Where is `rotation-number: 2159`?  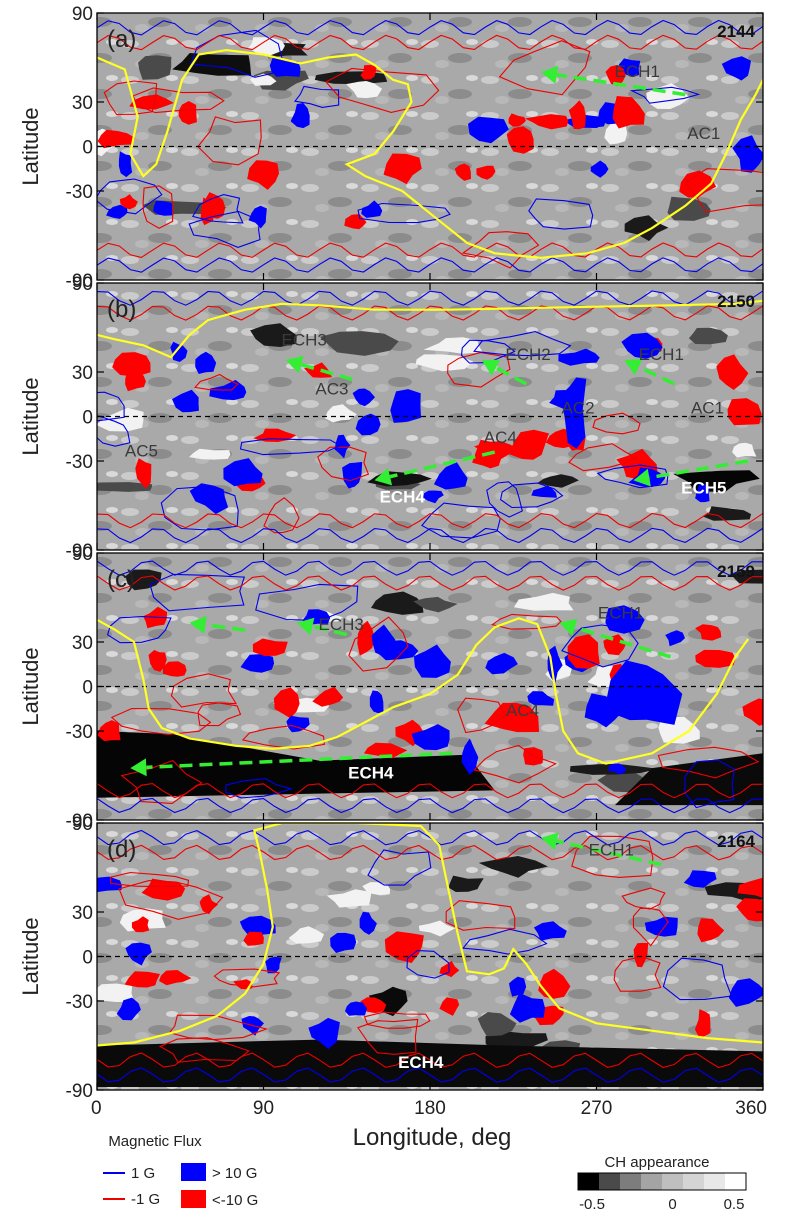 rotation-number: 2159 is located at coordinates (736, 571).